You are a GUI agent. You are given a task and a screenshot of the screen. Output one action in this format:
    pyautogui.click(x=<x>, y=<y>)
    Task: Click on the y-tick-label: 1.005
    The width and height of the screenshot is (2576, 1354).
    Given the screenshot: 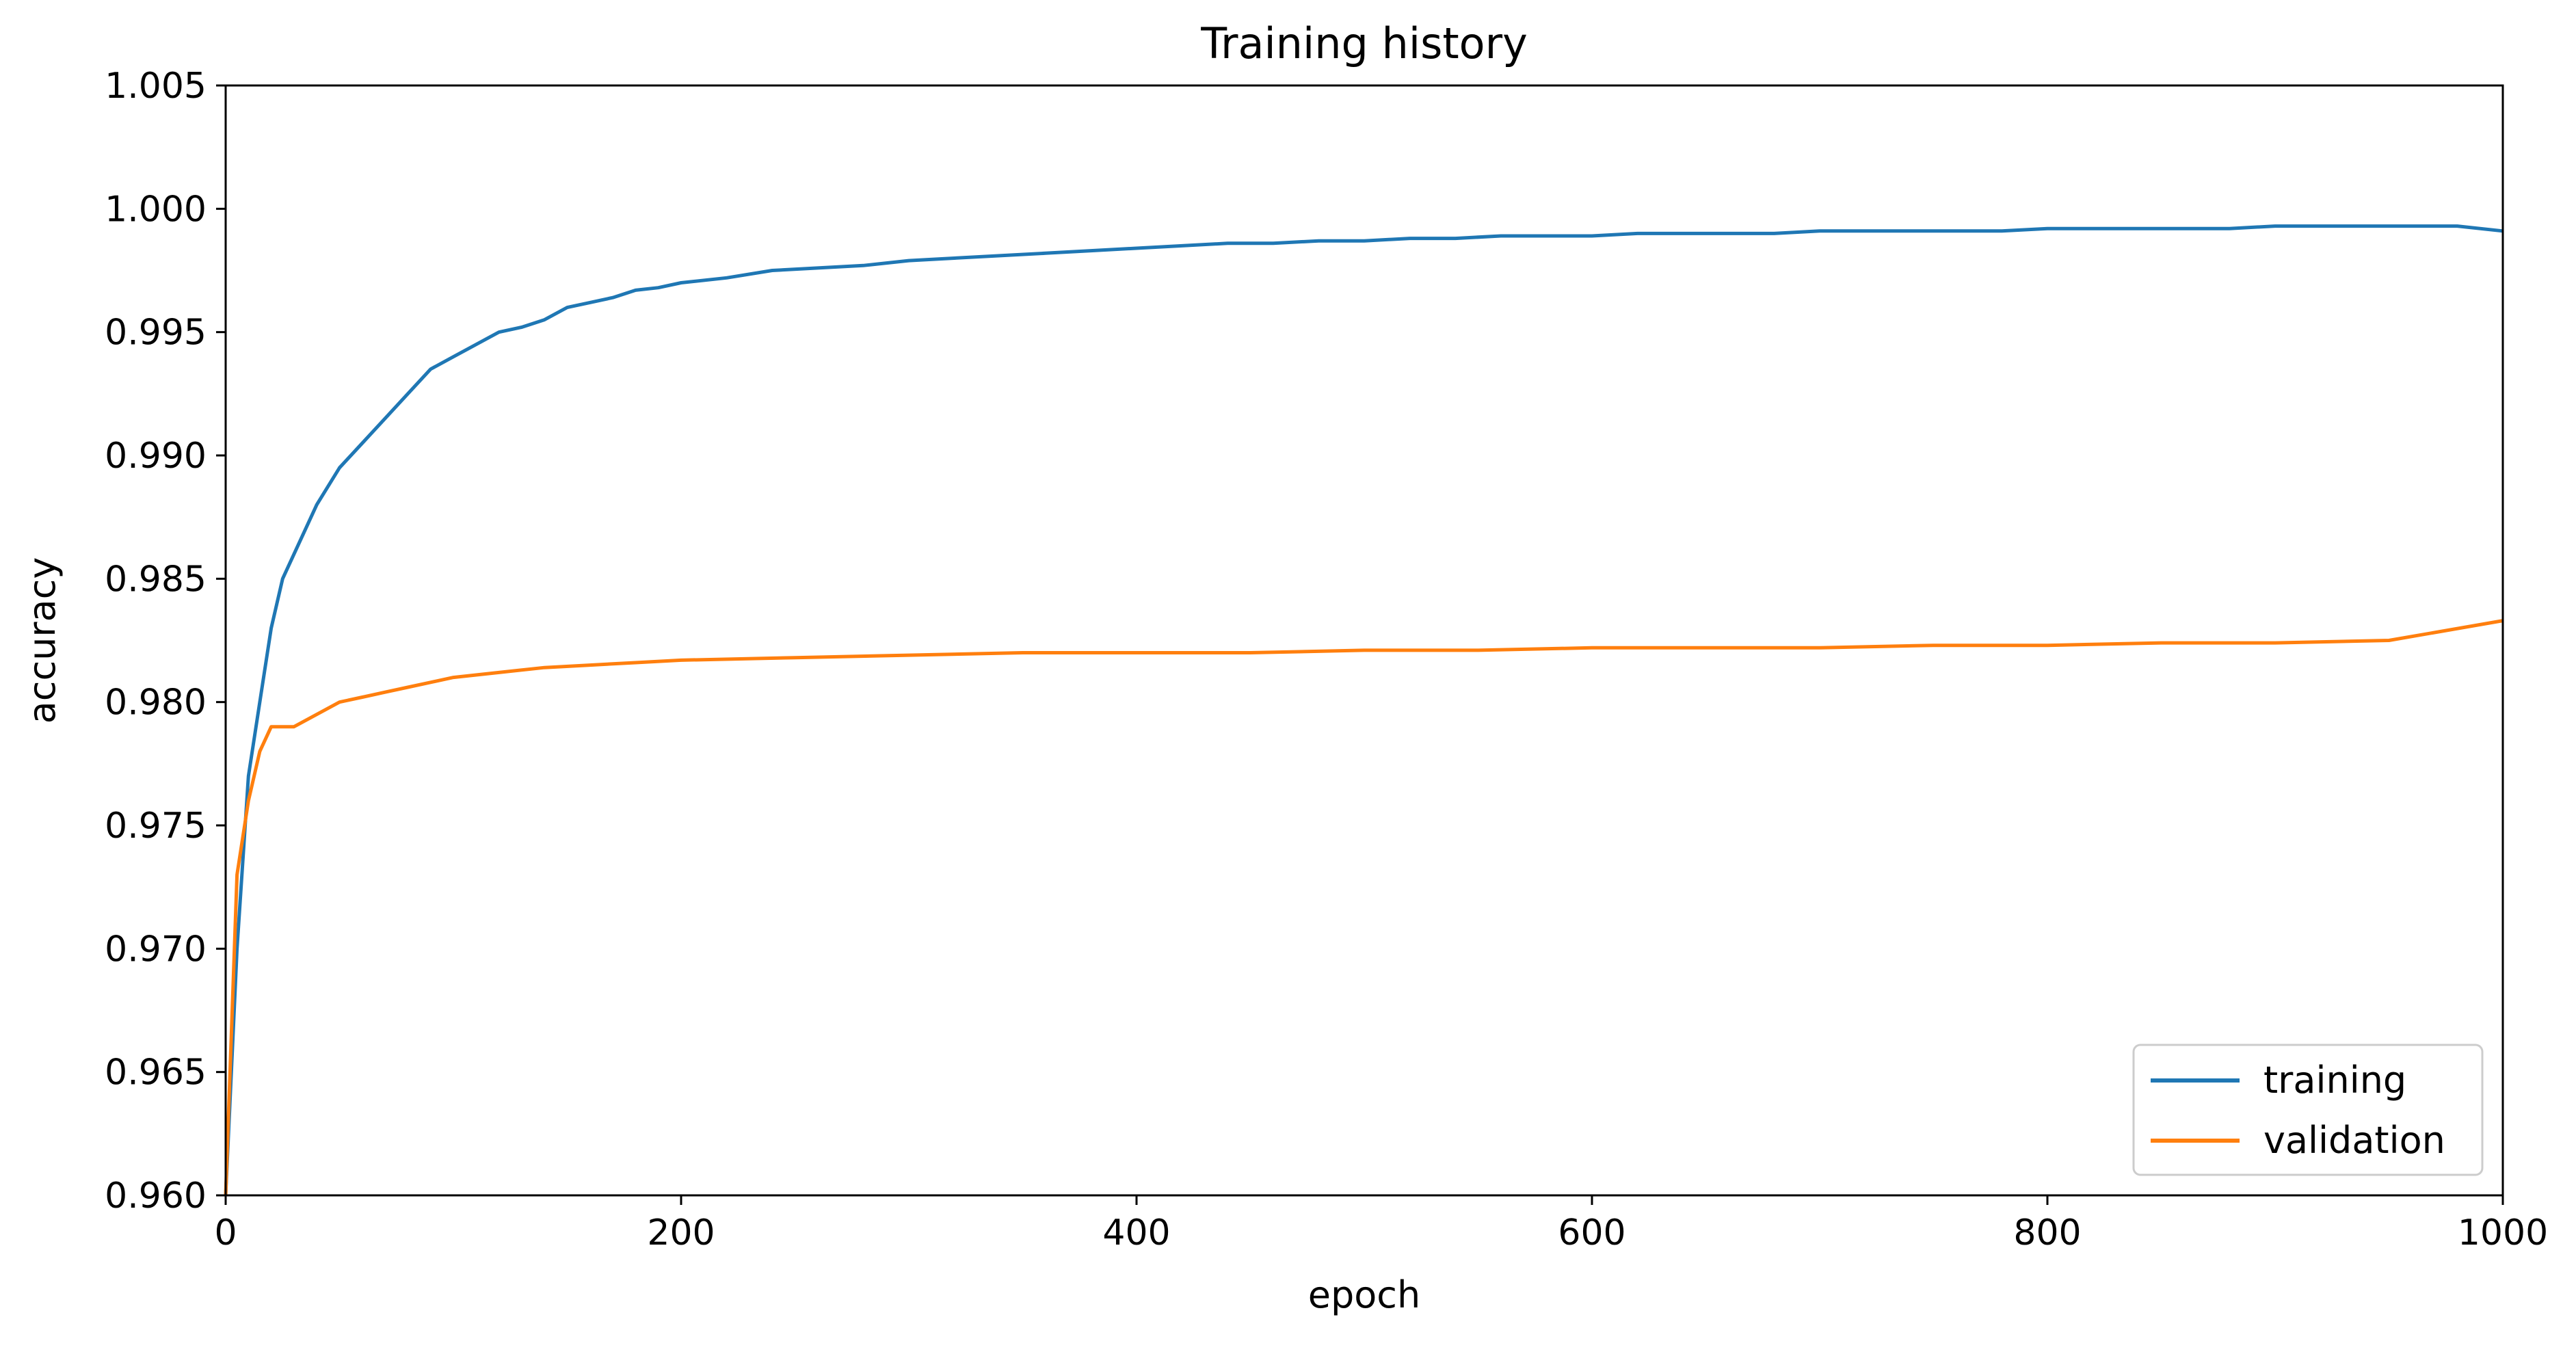 What is the action you would take?
    pyautogui.click(x=156, y=86)
    